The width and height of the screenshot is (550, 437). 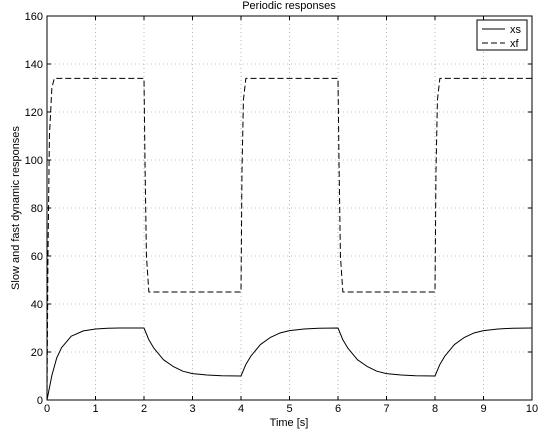 I want to click on x-tick-label: 6, so click(x=338, y=409).